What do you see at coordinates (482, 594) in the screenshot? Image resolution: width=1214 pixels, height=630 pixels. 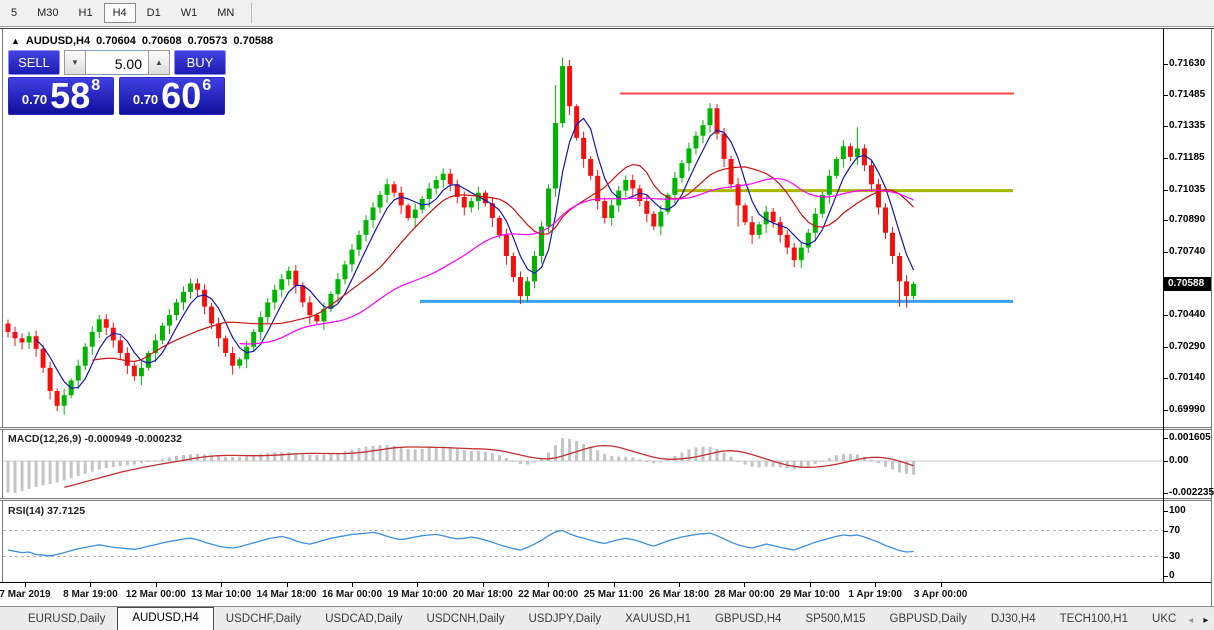 I see `time-label: 20 Mar 18:00` at bounding box center [482, 594].